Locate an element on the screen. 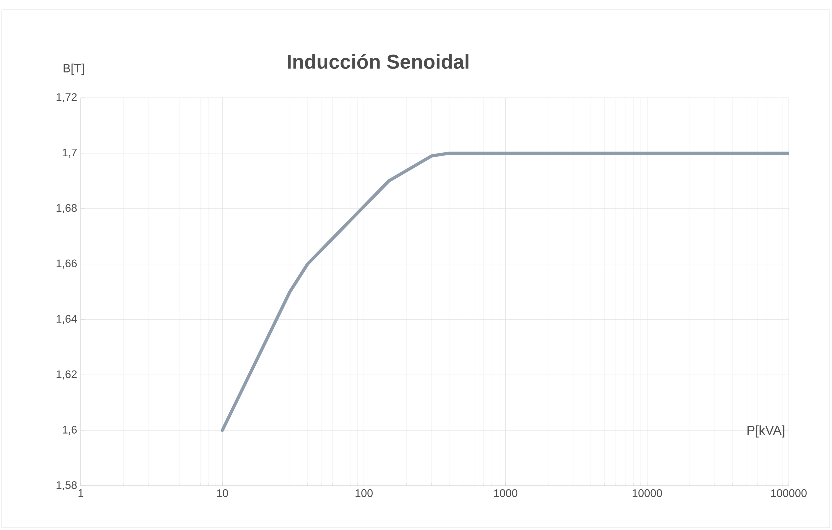 The width and height of the screenshot is (832, 530). x-tick-label: 1000 is located at coordinates (506, 494).